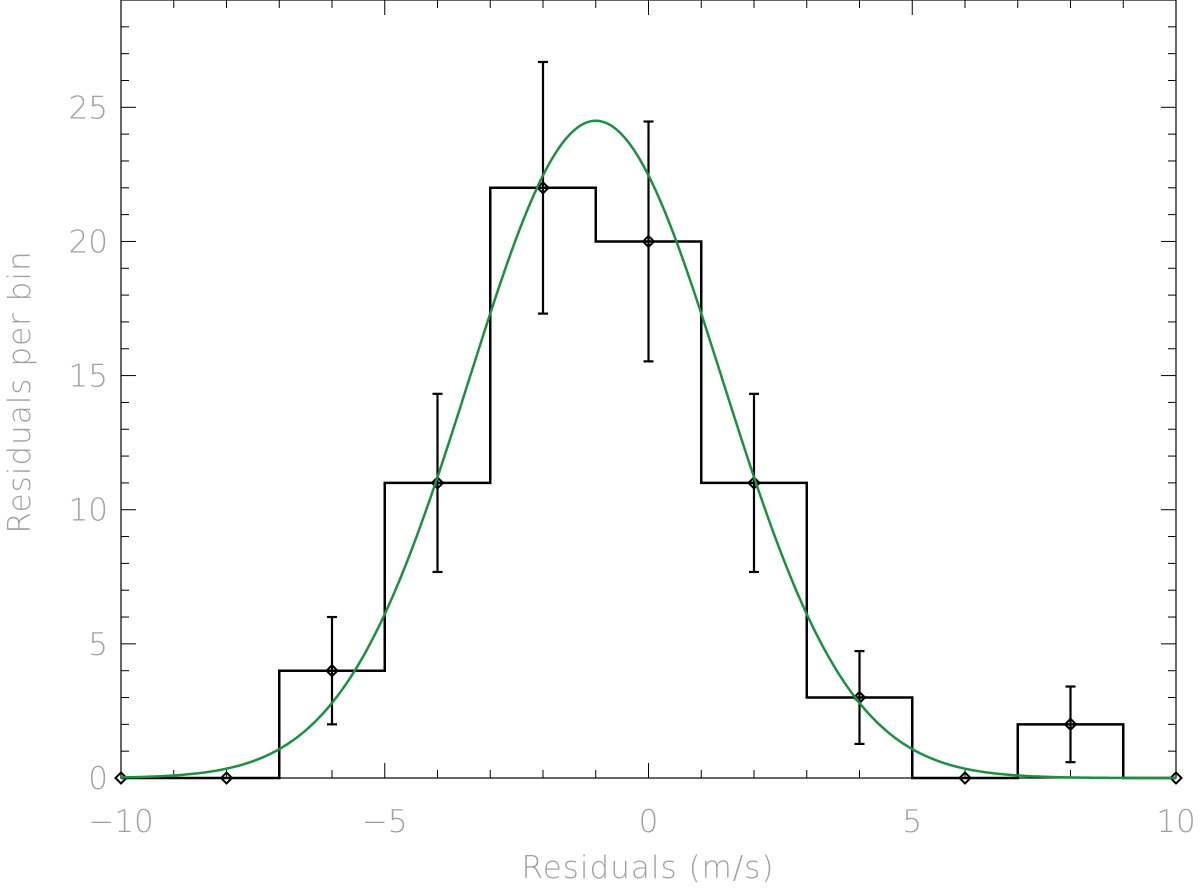  What do you see at coordinates (912, 822) in the screenshot?
I see `x-tick-label: 5` at bounding box center [912, 822].